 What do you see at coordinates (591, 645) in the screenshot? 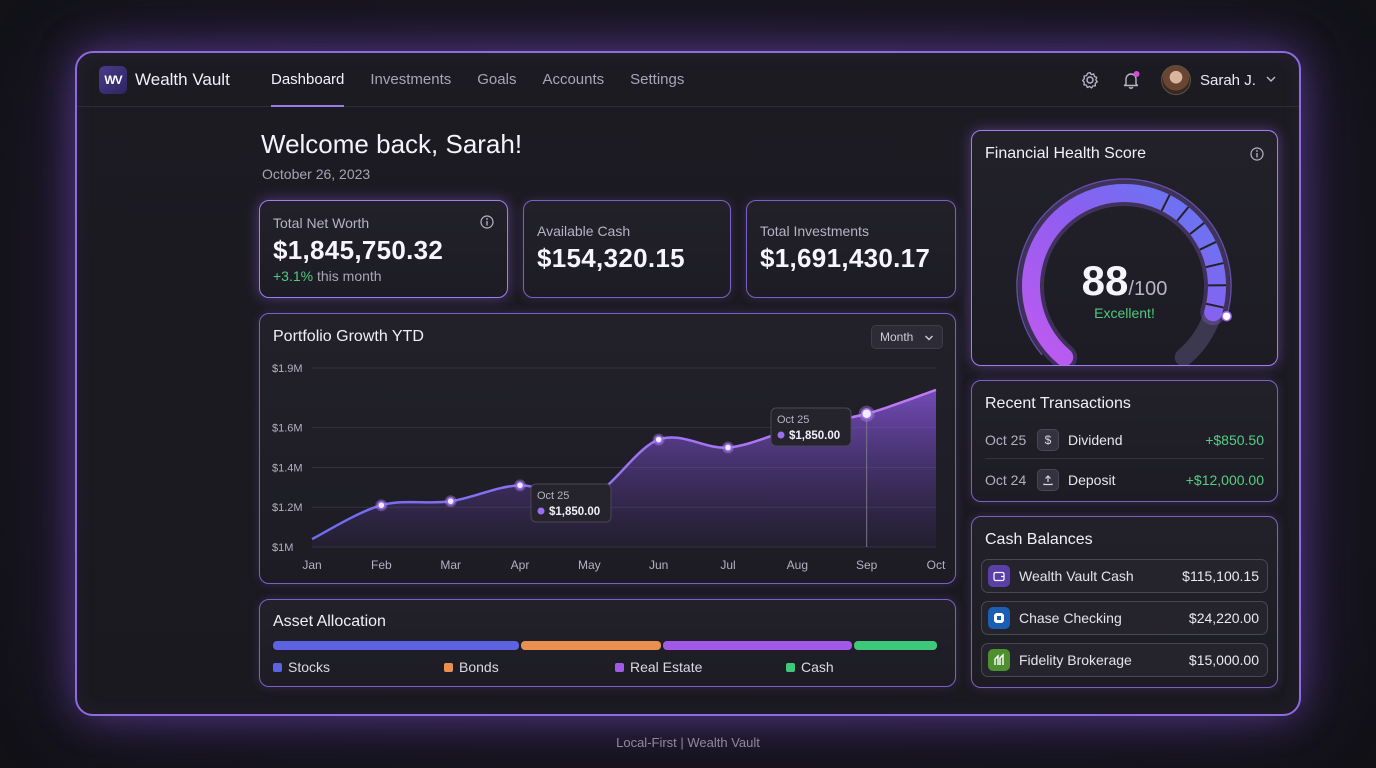
I see `allocation-segment-bonds` at bounding box center [591, 645].